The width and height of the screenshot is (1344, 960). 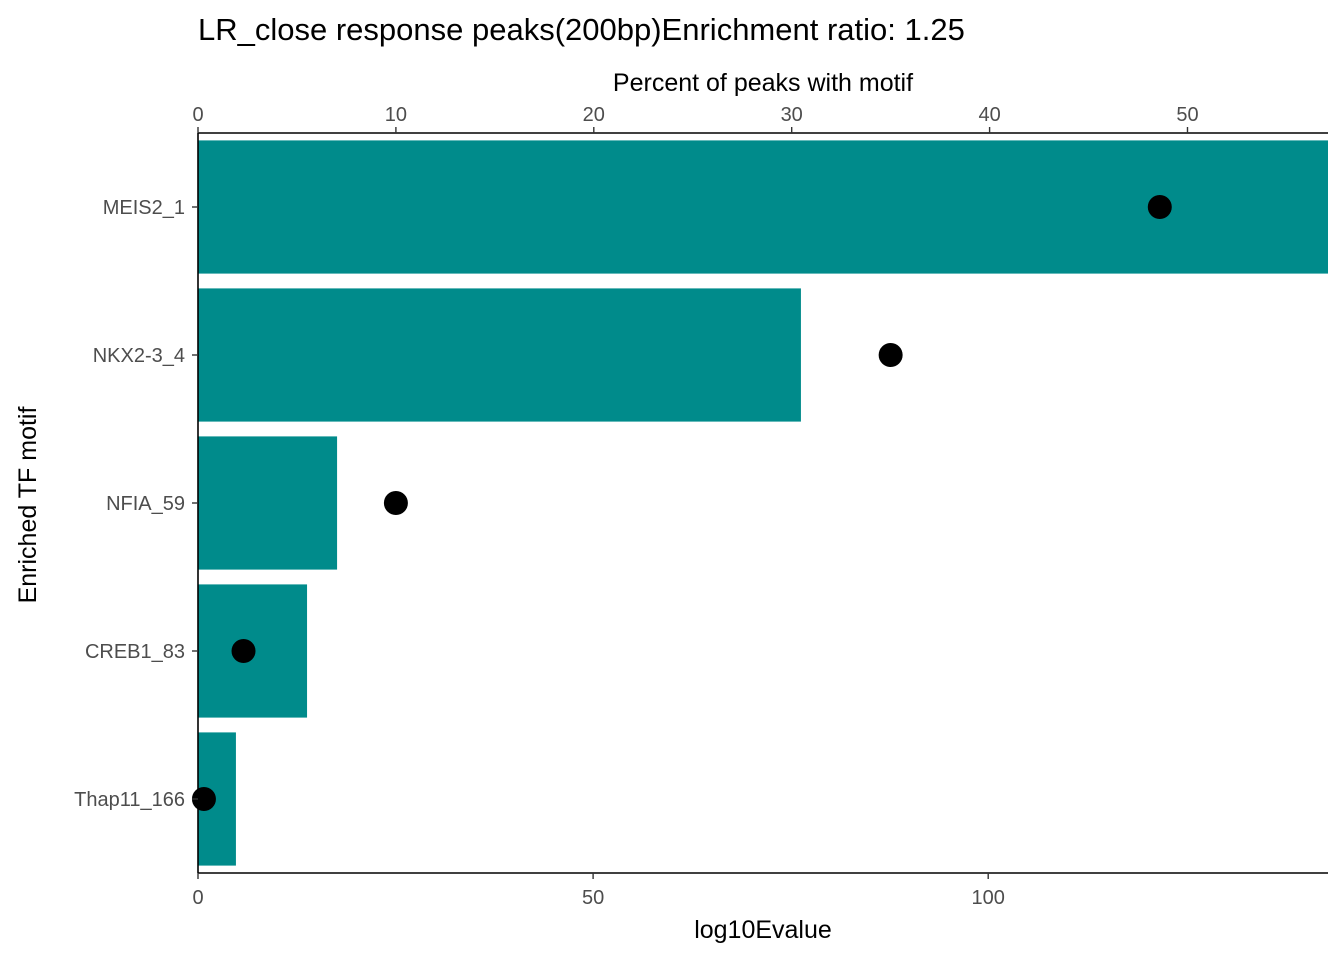 What do you see at coordinates (145, 504) in the screenshot?
I see `y-tick-label: NFIA_59` at bounding box center [145, 504].